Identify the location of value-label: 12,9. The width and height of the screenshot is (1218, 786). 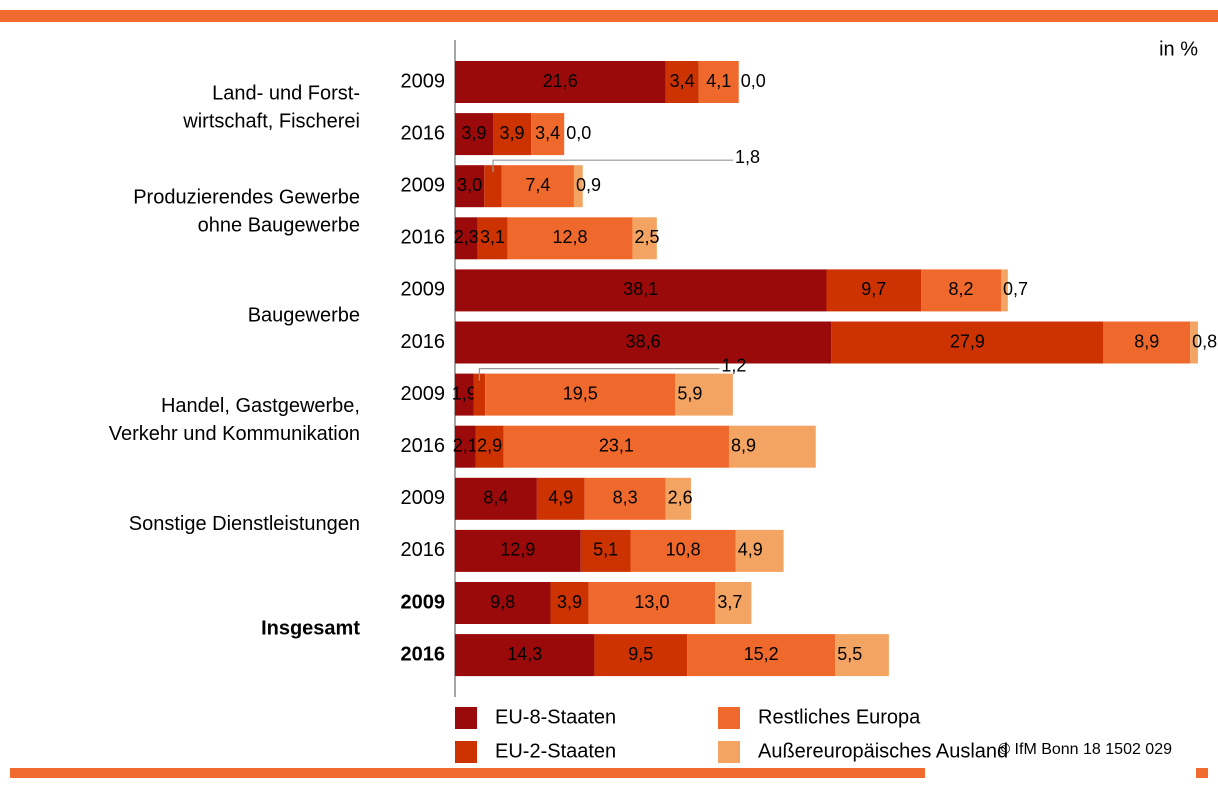
(517, 550).